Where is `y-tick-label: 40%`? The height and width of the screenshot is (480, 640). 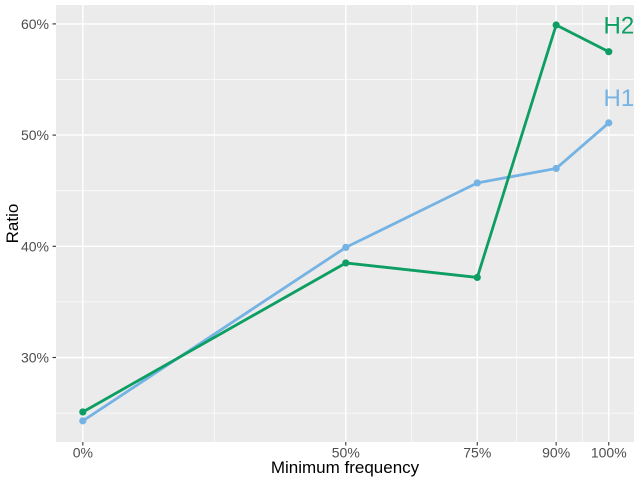 y-tick-label: 40% is located at coordinates (35, 246).